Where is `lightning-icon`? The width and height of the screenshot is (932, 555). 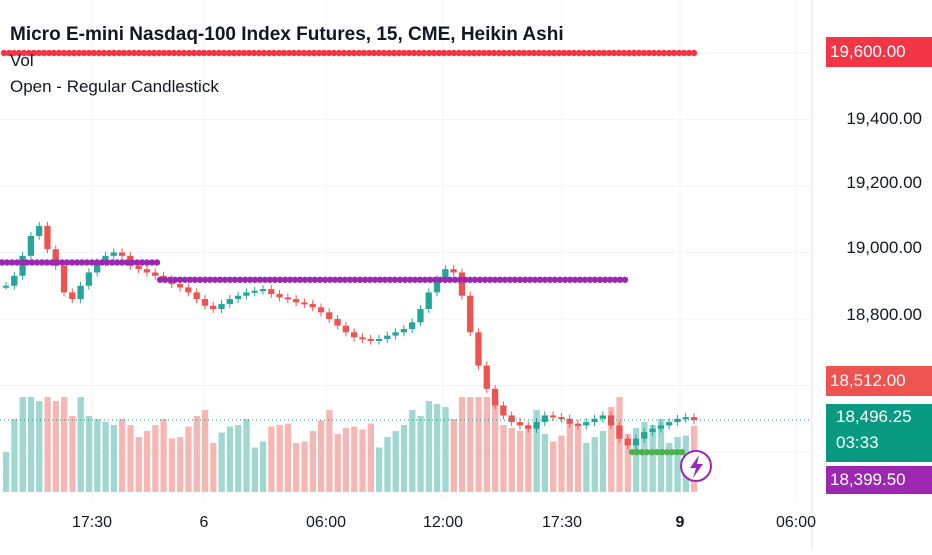
lightning-icon is located at coordinates (696, 466).